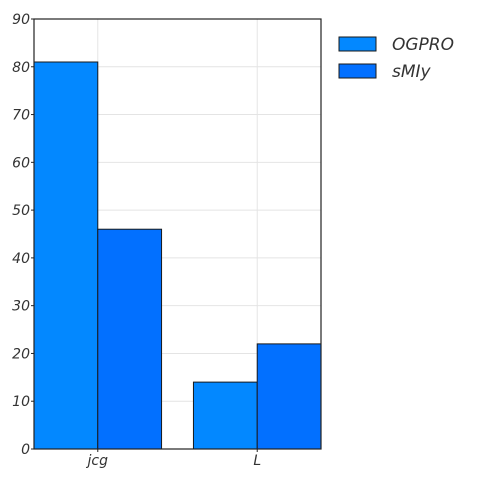  I want to click on x-tick-label: jcg, so click(97, 461).